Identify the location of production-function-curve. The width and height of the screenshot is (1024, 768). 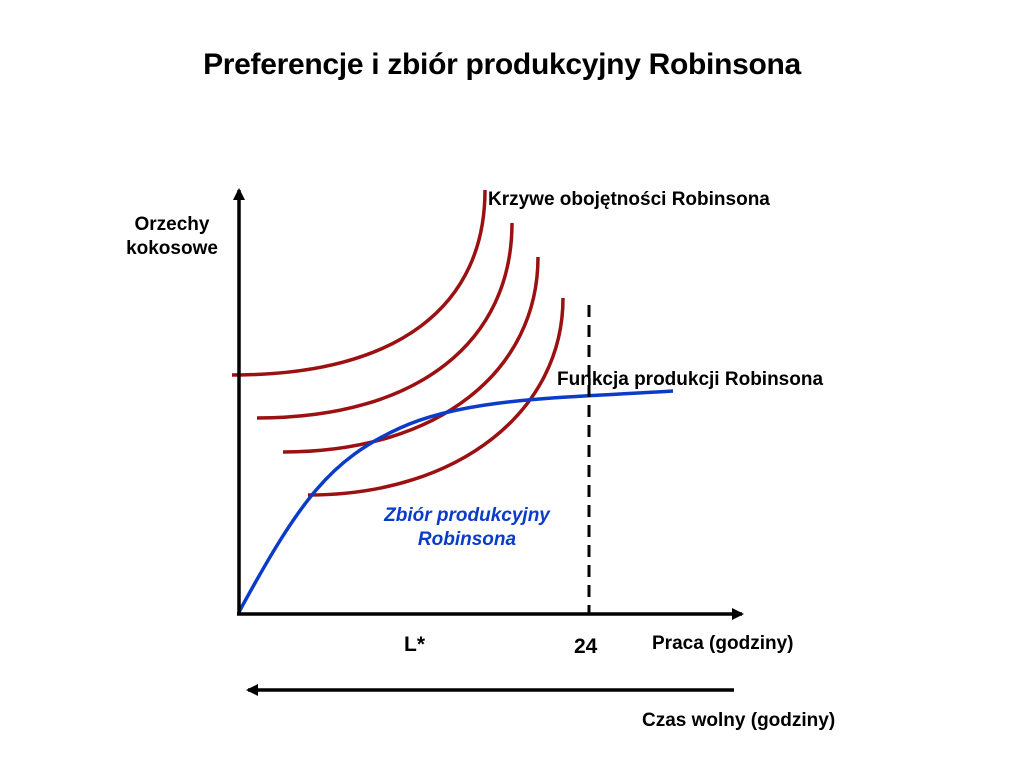
(455, 501).